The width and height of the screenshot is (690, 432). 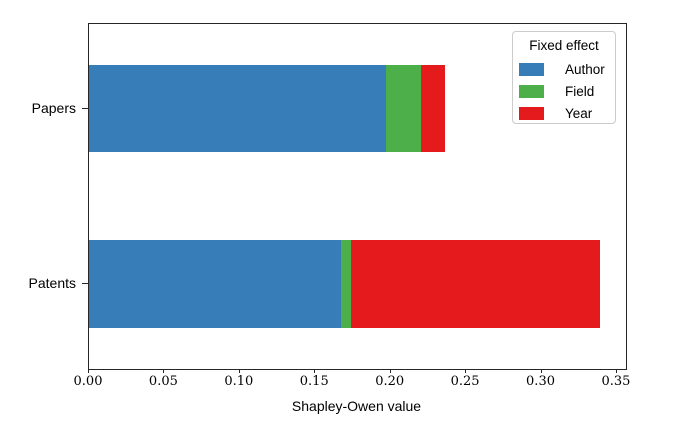 What do you see at coordinates (476, 284) in the screenshot?
I see `bar-patents-year` at bounding box center [476, 284].